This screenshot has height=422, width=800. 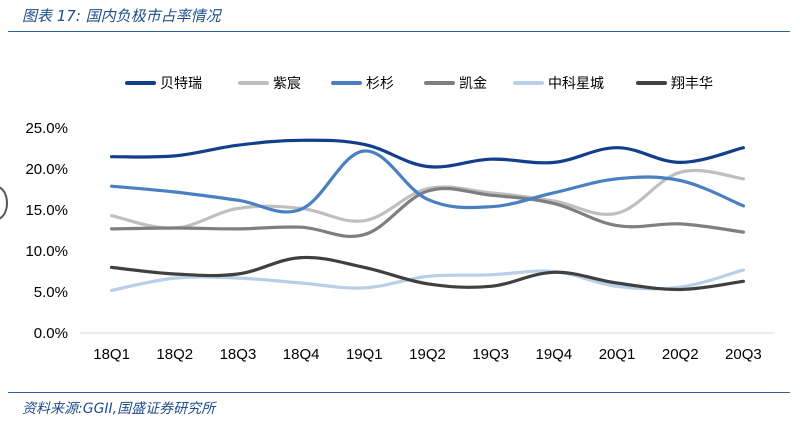 I want to click on y-tick-label: 20.0%, so click(x=46, y=169).